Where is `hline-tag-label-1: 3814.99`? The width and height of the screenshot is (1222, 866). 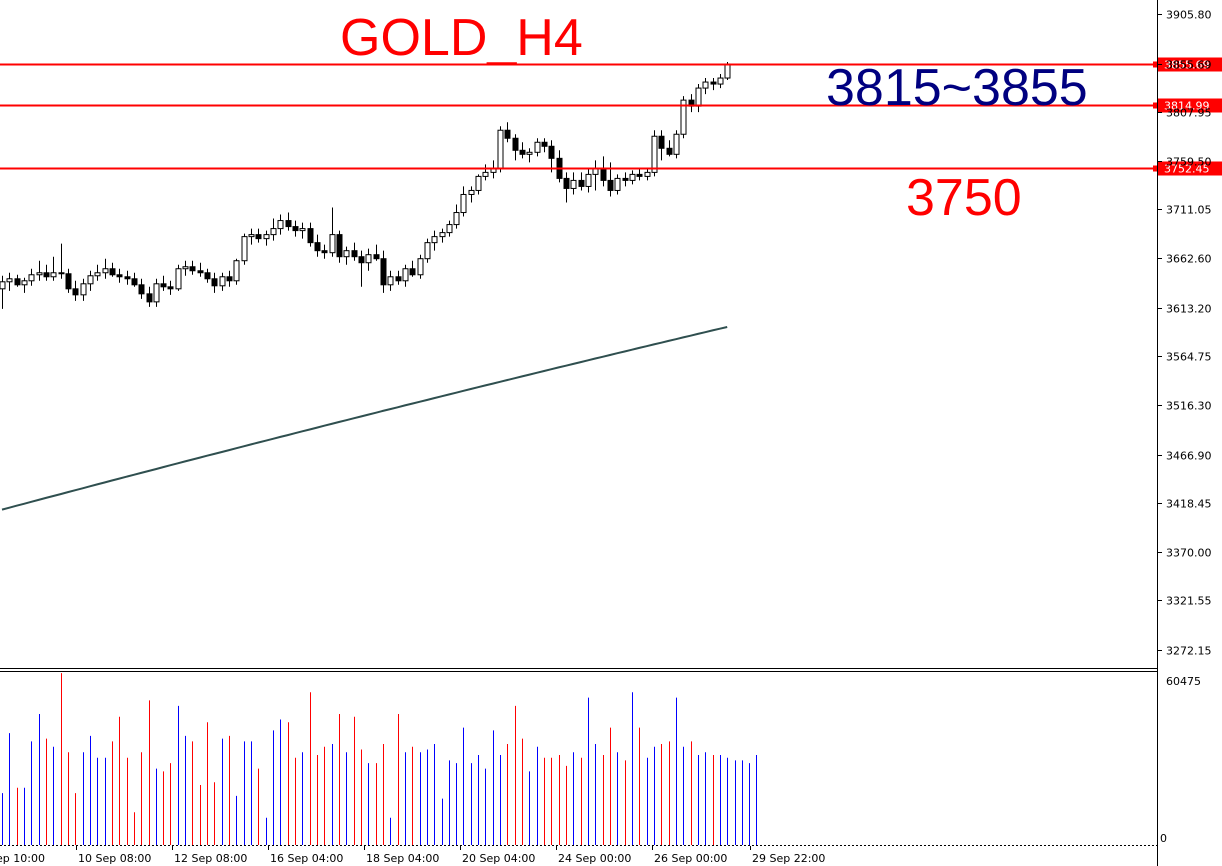
hline-tag-label-1: 3814.99 is located at coordinates (1187, 106).